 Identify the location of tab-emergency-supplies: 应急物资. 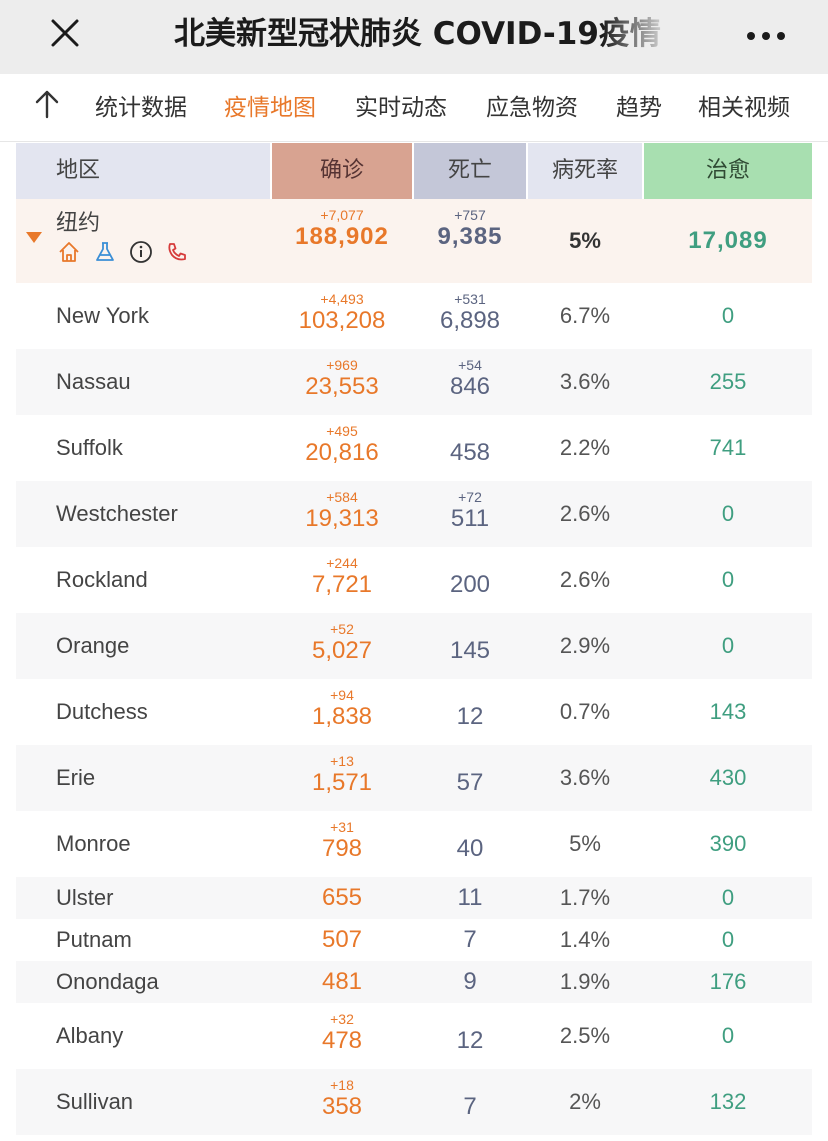
(532, 108).